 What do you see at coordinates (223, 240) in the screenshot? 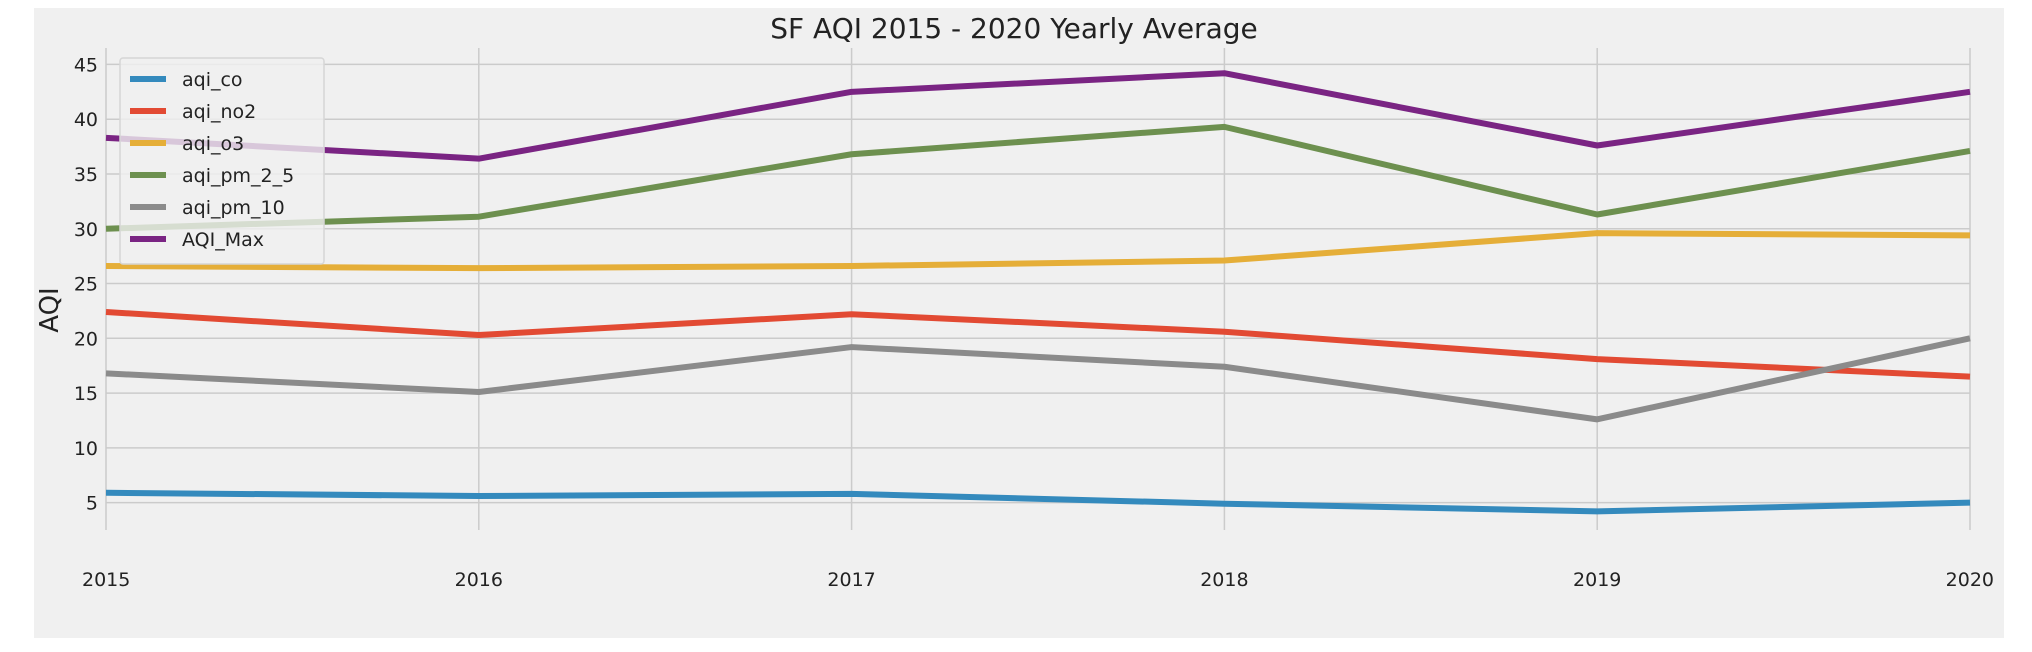
I see `legend-label: AQI_Max` at bounding box center [223, 240].